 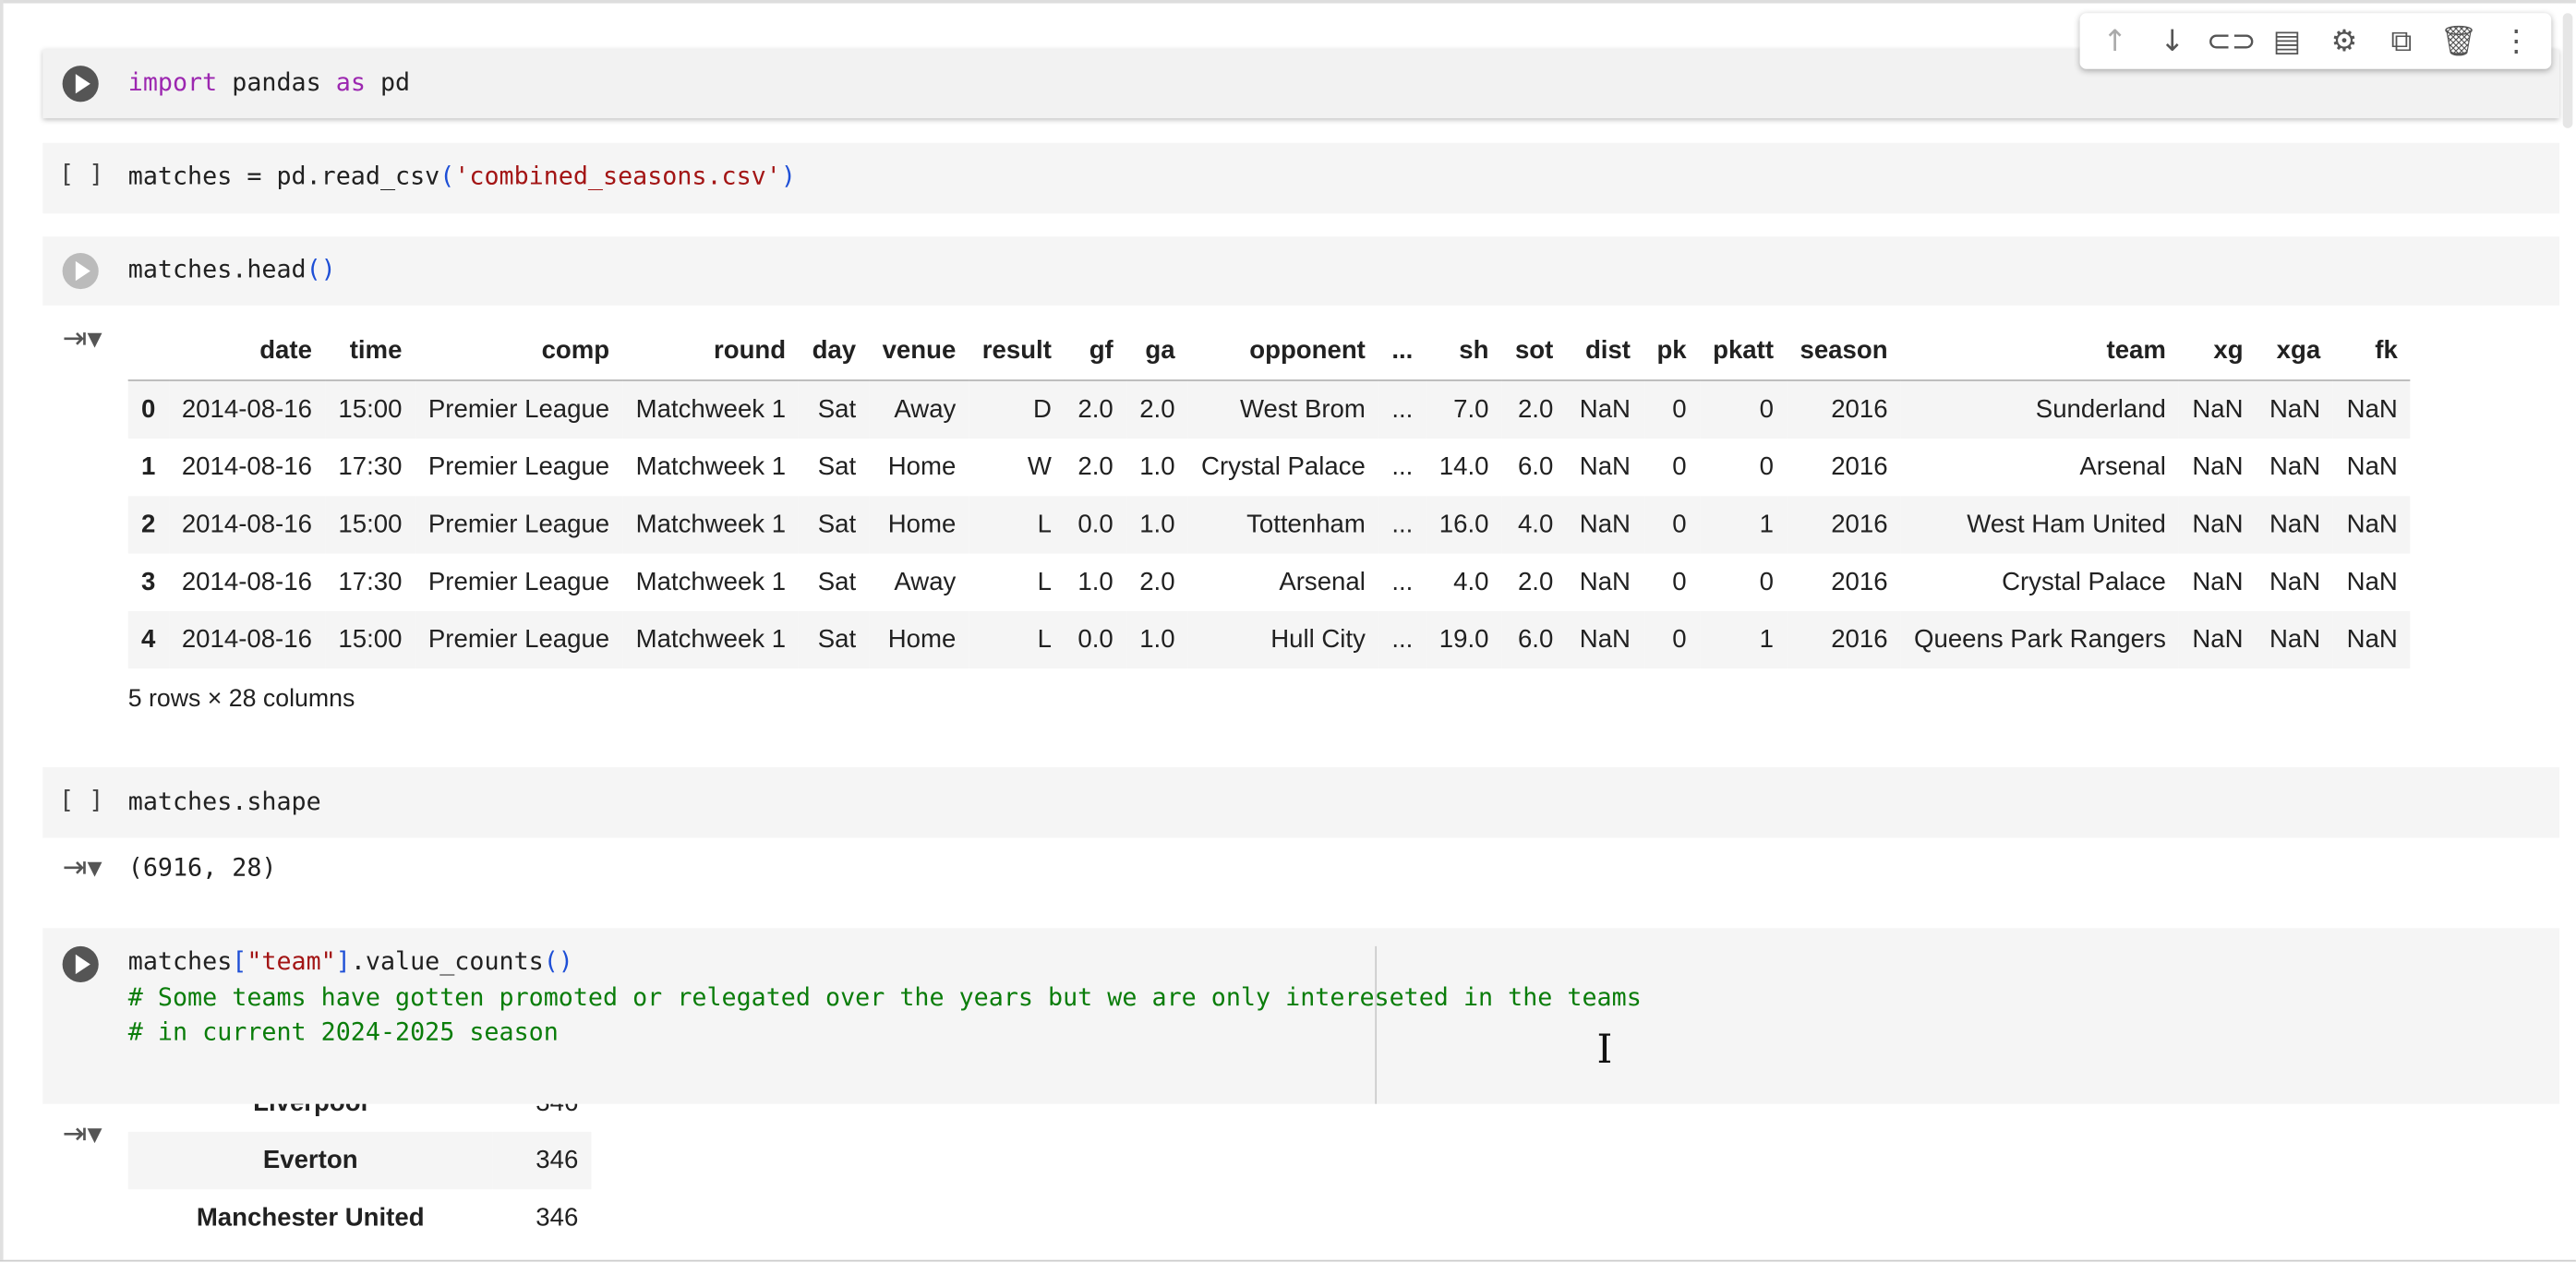 I want to click on table-cell: 0.0, so click(x=1095, y=524).